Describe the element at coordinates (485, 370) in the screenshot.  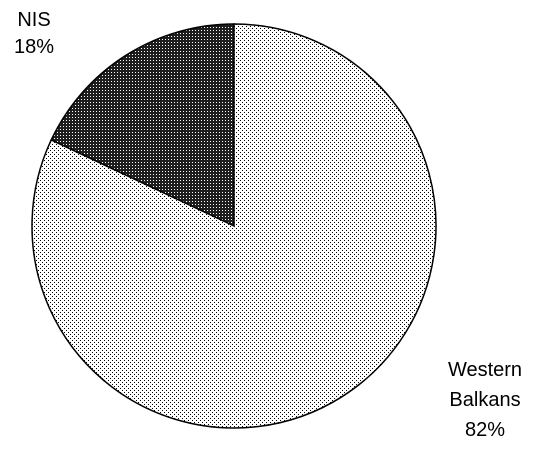
I see `pie-name-label: Western` at that location.